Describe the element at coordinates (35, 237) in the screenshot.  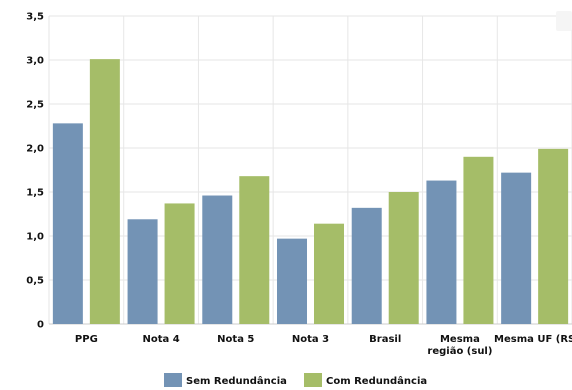
I see `y-tick-label: 1,0` at that location.